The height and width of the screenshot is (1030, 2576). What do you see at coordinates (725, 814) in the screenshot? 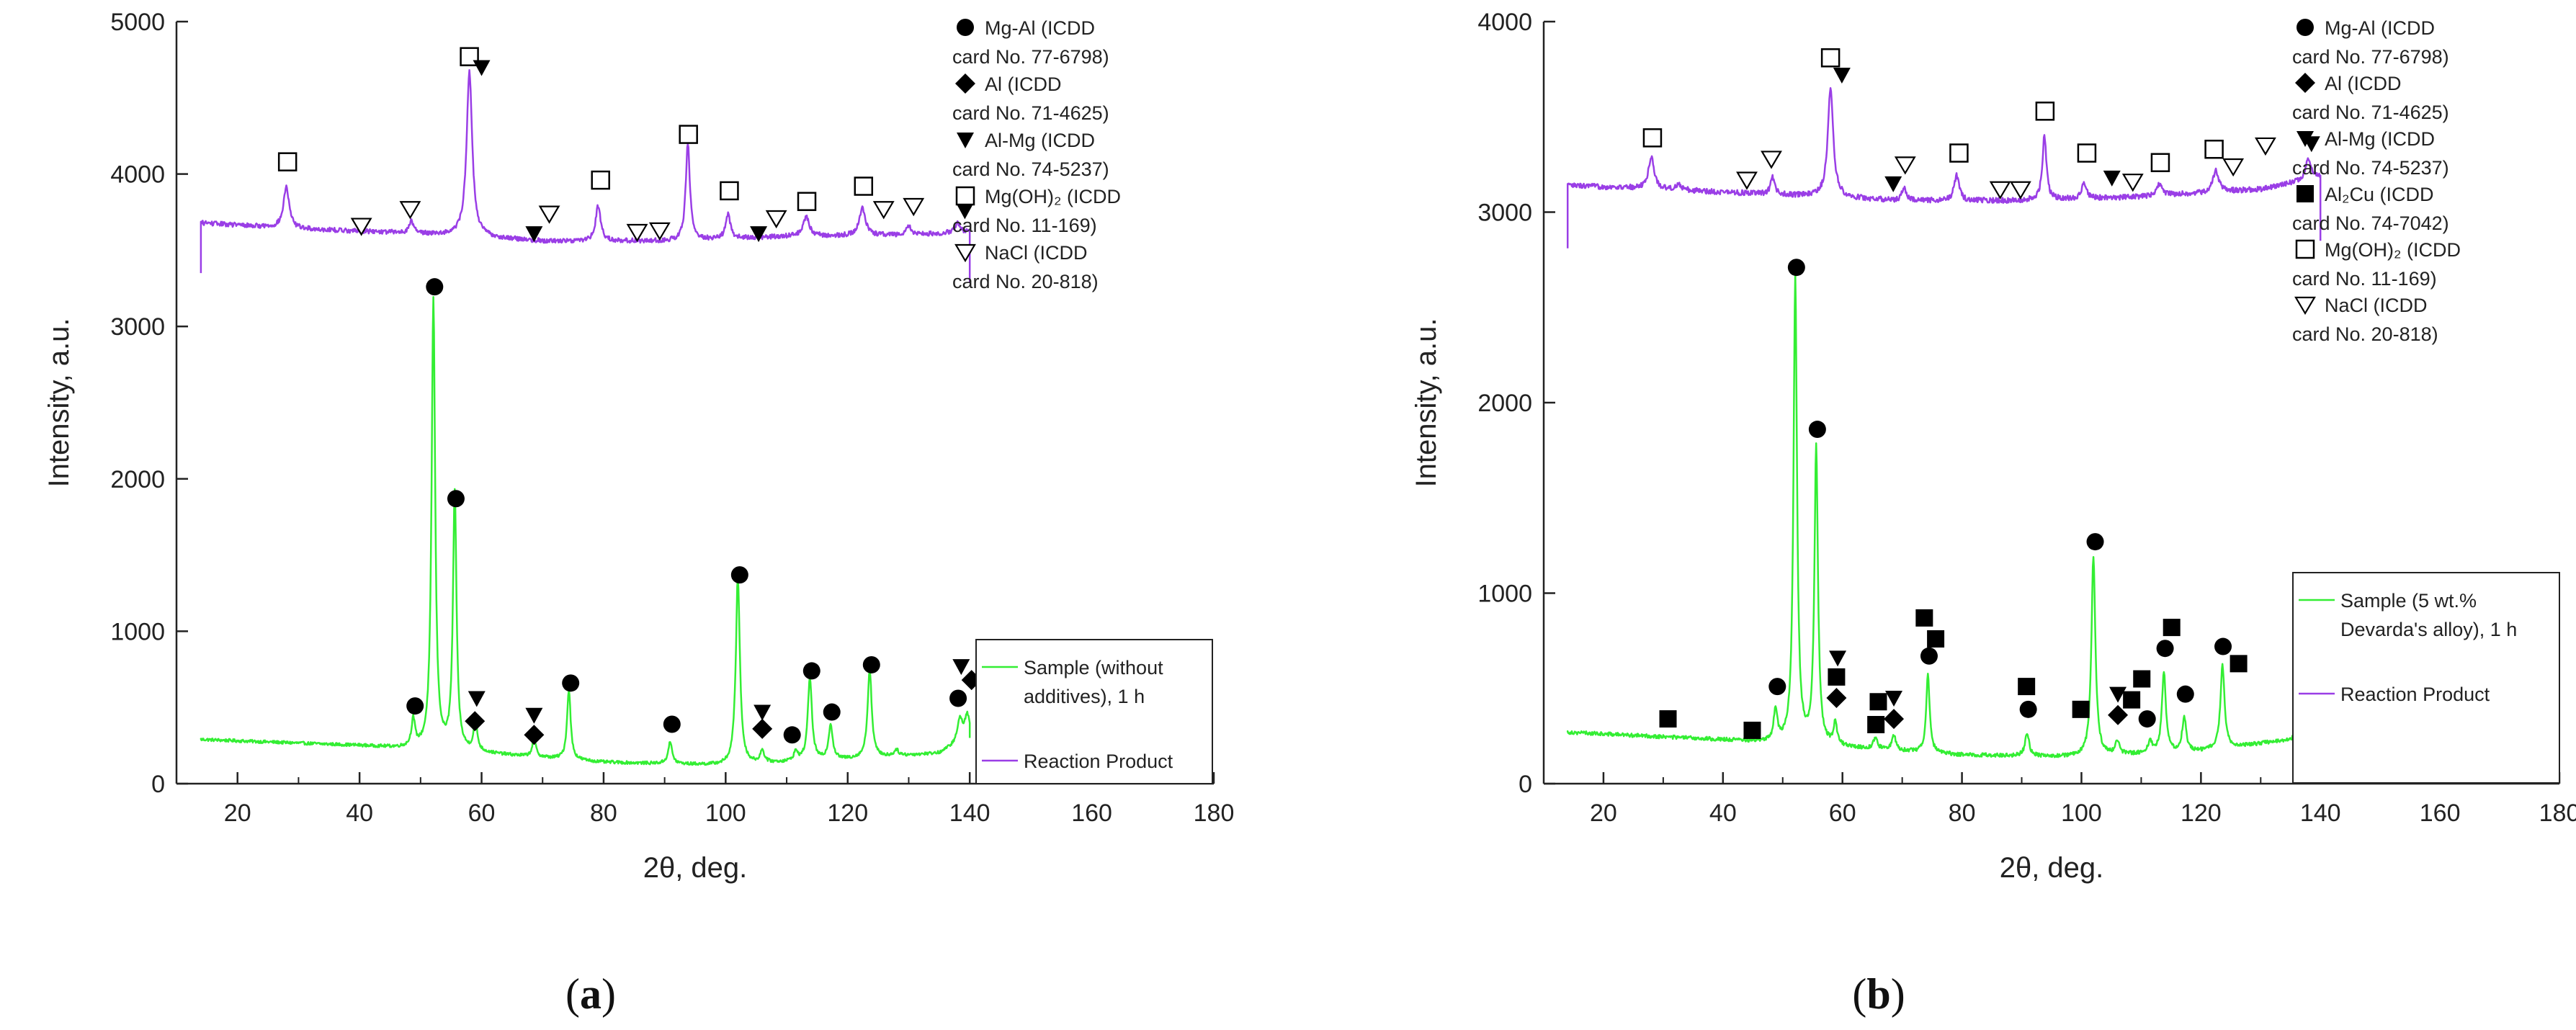
I see `x-tick-label: 100` at bounding box center [725, 814].